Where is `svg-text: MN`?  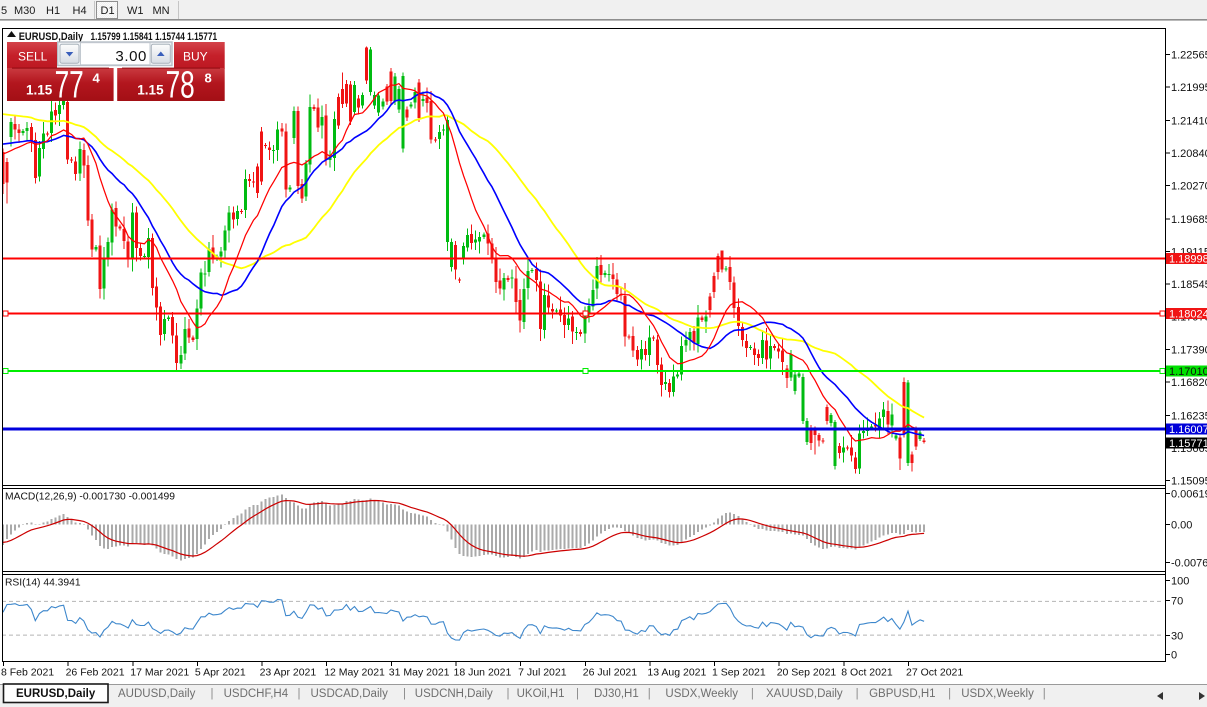 svg-text: MN is located at coordinates (161, 11).